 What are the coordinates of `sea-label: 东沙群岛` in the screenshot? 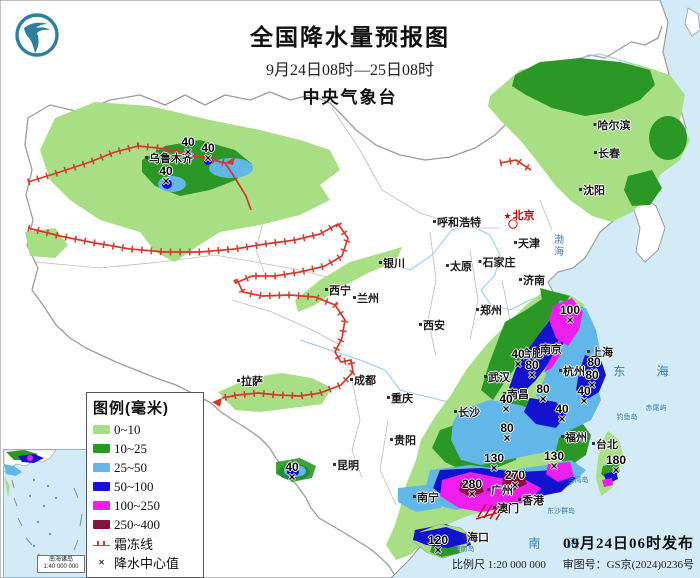 It's located at (561, 511).